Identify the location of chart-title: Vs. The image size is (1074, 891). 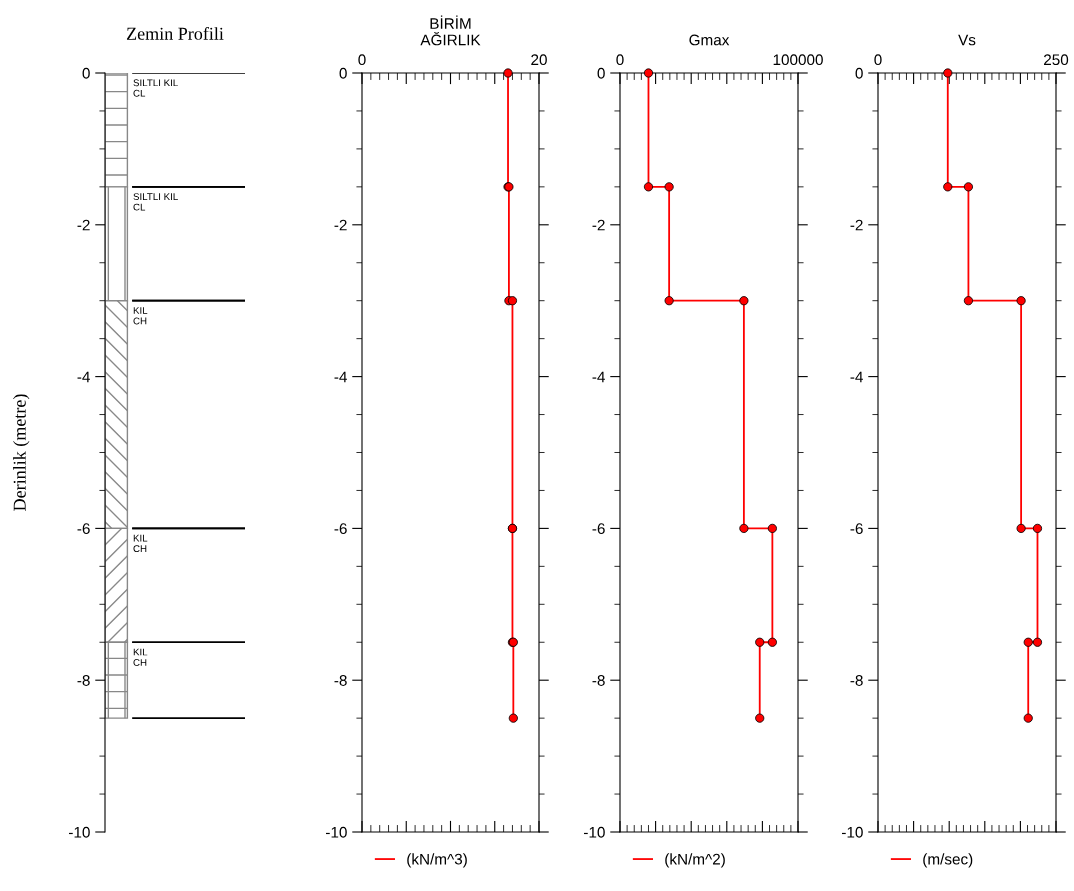
(967, 40).